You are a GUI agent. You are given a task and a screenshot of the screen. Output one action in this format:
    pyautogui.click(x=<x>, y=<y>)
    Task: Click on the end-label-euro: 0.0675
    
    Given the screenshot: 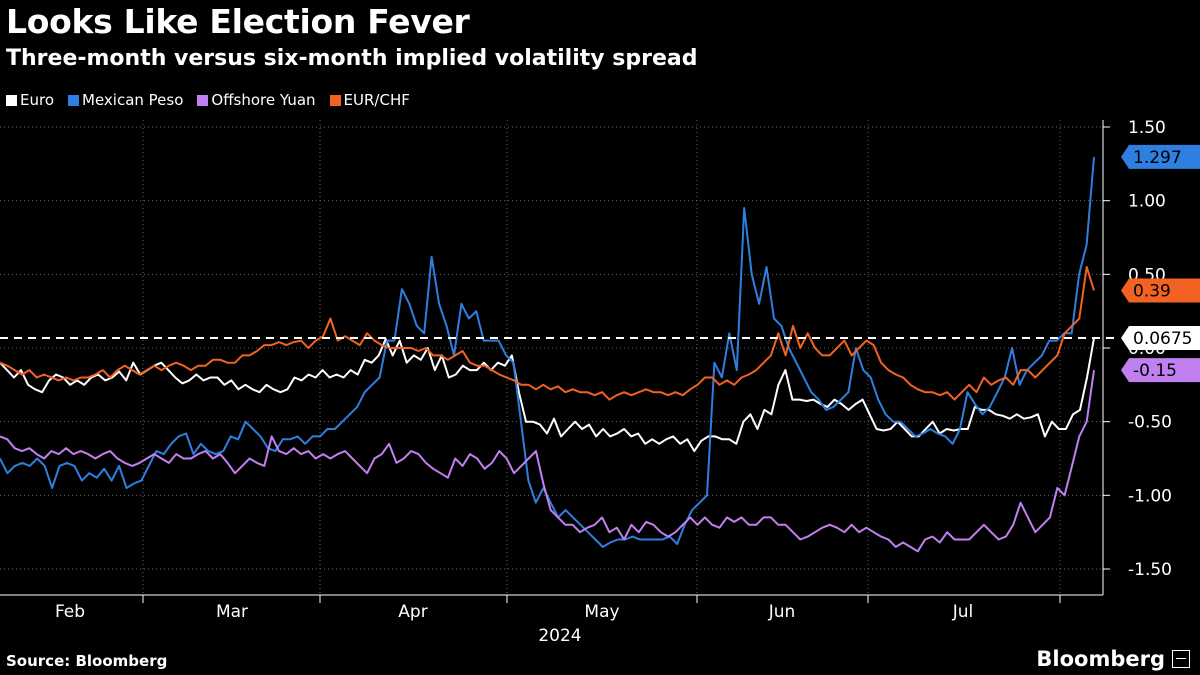 What is the action you would take?
    pyautogui.click(x=1162, y=339)
    